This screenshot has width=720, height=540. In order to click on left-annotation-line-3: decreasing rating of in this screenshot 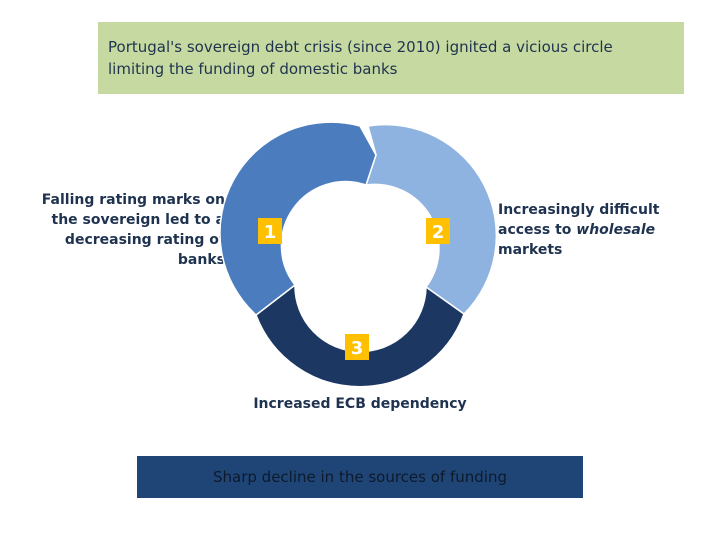, I will do `click(144, 240)`.